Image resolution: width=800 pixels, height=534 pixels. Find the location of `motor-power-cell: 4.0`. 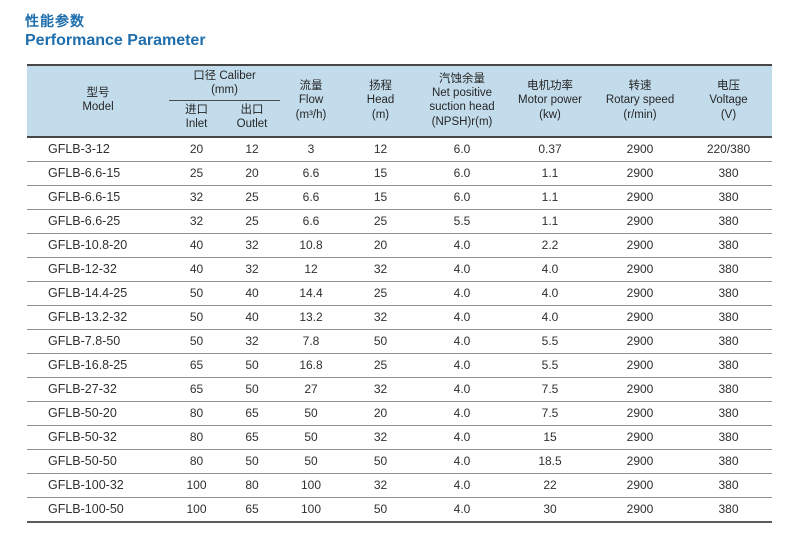

motor-power-cell: 4.0 is located at coordinates (550, 269).